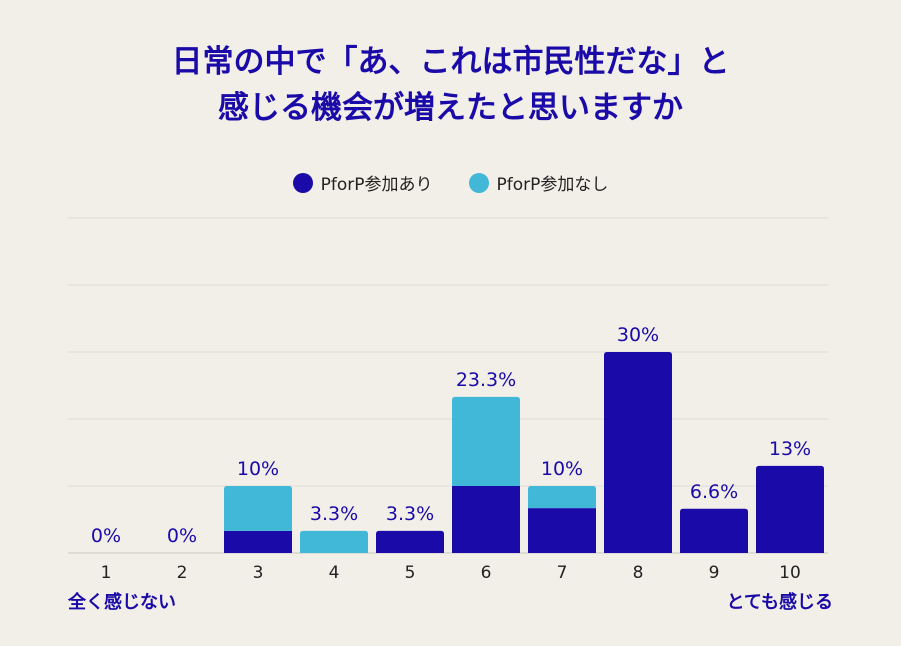 Image resolution: width=901 pixels, height=646 pixels. What do you see at coordinates (790, 573) in the screenshot?
I see `x-tick-label: 10` at bounding box center [790, 573].